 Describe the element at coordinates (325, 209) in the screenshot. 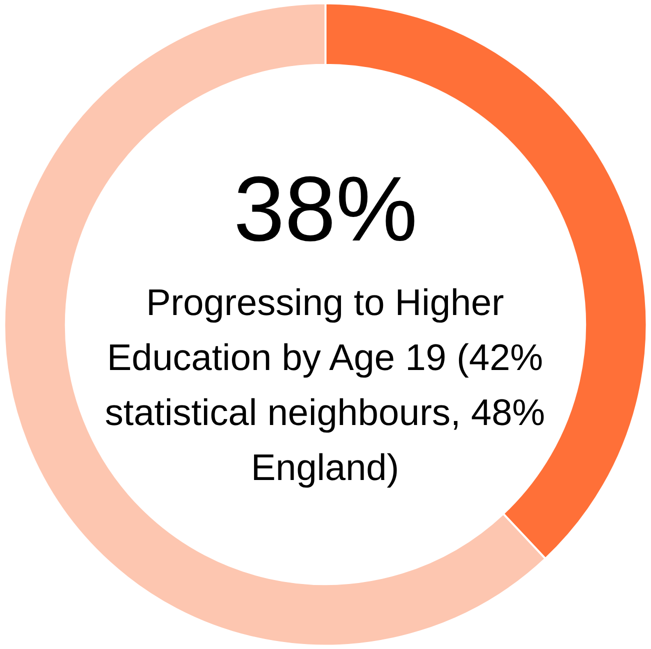

I see `data-label: 38%` at that location.